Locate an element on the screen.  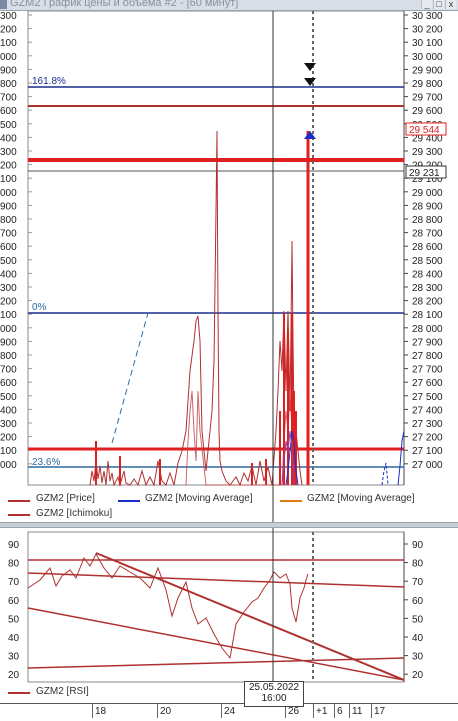
fib-label-161: 161.8% is located at coordinates (49, 81).